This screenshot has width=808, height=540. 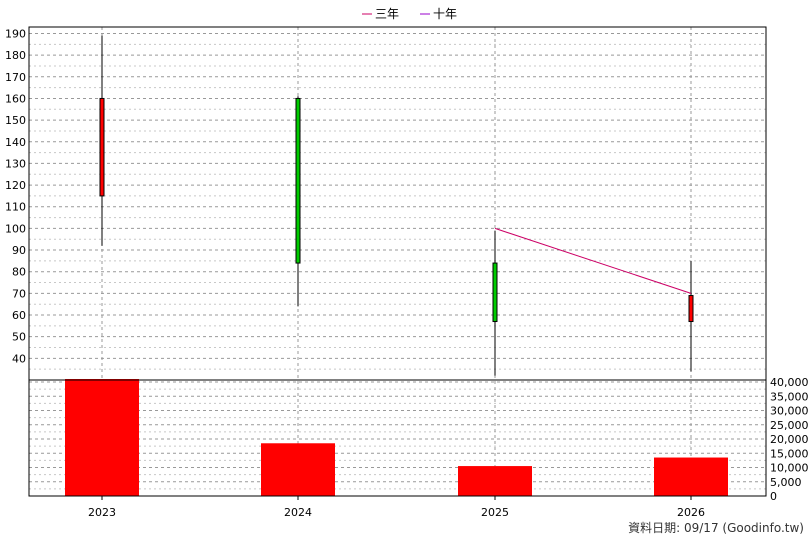 What do you see at coordinates (789, 411) in the screenshot?
I see `volume-tick-label: 30,000` at bounding box center [789, 411].